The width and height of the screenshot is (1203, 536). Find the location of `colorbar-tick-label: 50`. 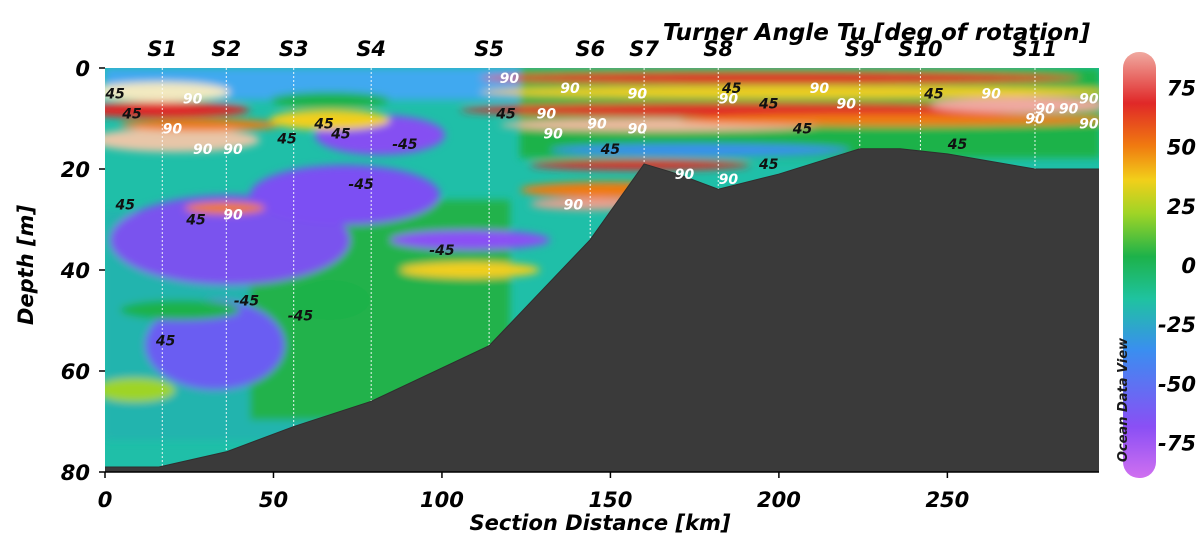

colorbar-tick-label: 50 is located at coordinates (1181, 148).